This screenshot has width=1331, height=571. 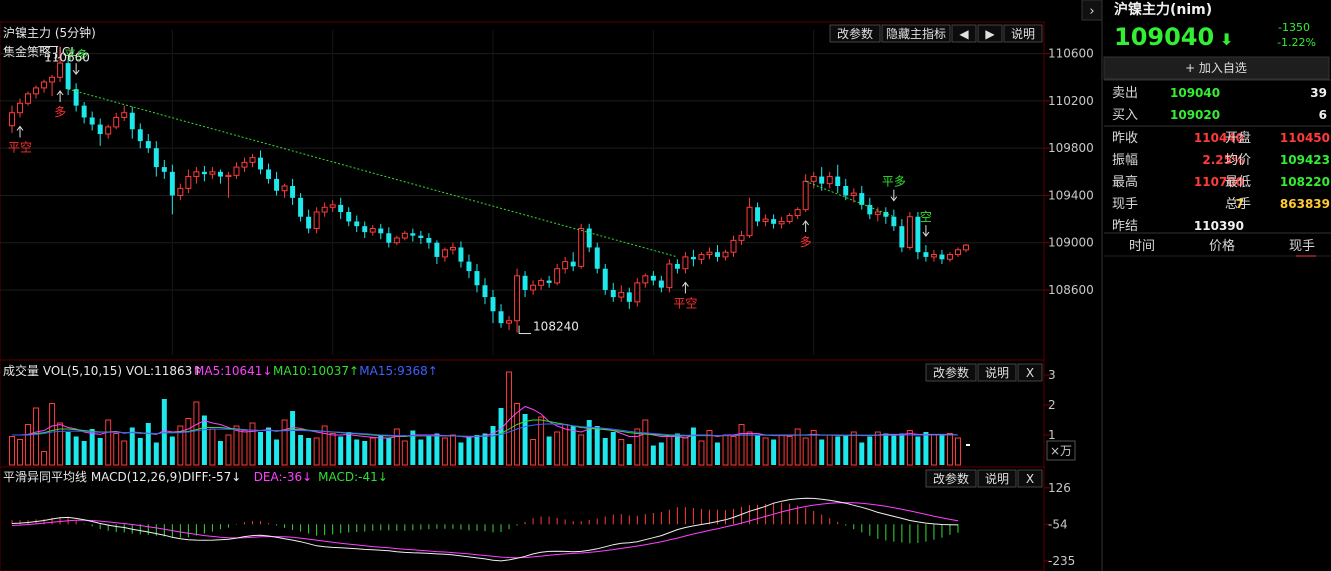 What do you see at coordinates (1052, 435) in the screenshot?
I see `y-tick-label: 1` at bounding box center [1052, 435].